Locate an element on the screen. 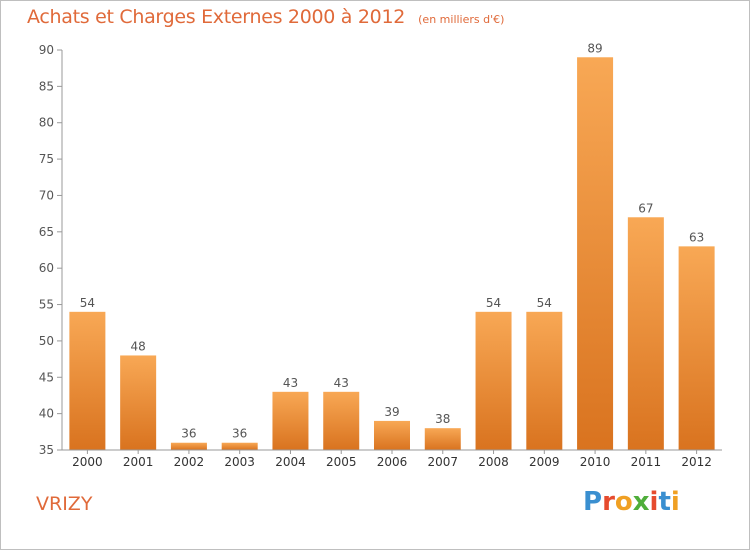 The image size is (750, 550). logo-letter: x is located at coordinates (641, 502).